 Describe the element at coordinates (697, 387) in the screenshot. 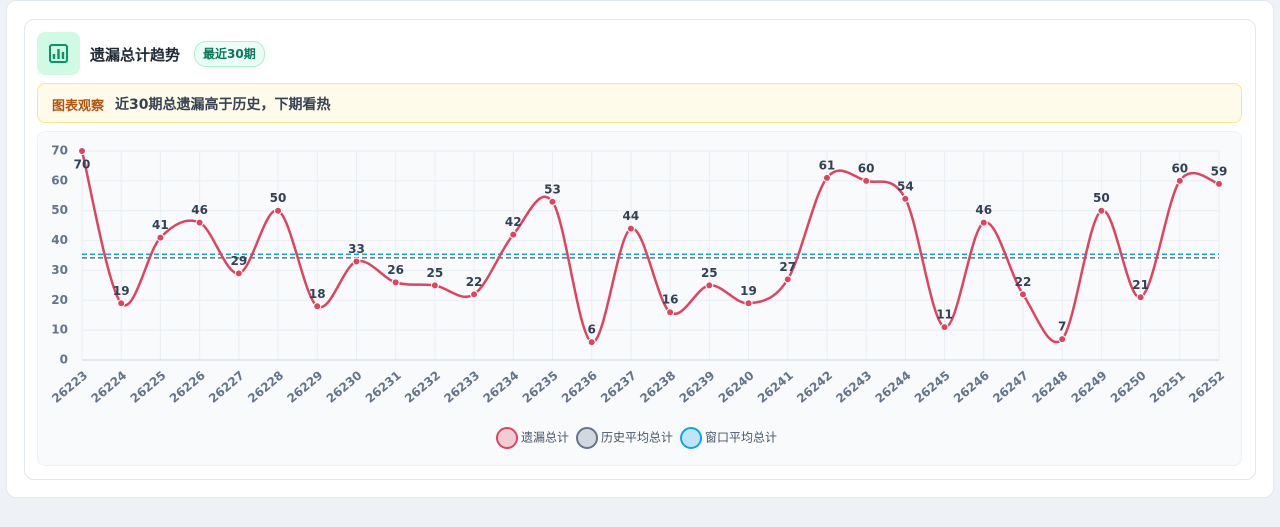

I see `x-tick-label: 26239` at that location.